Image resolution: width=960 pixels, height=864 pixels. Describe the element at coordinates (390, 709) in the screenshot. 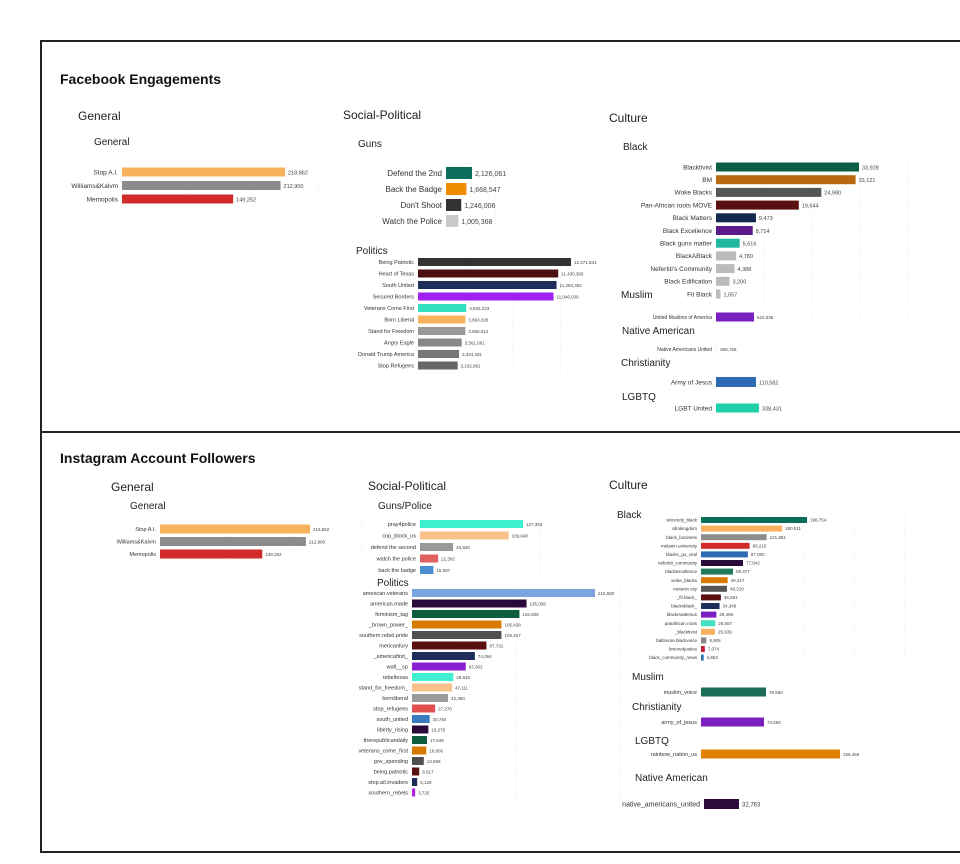

I see `ig_politics-category-label: stop_refugees` at that location.